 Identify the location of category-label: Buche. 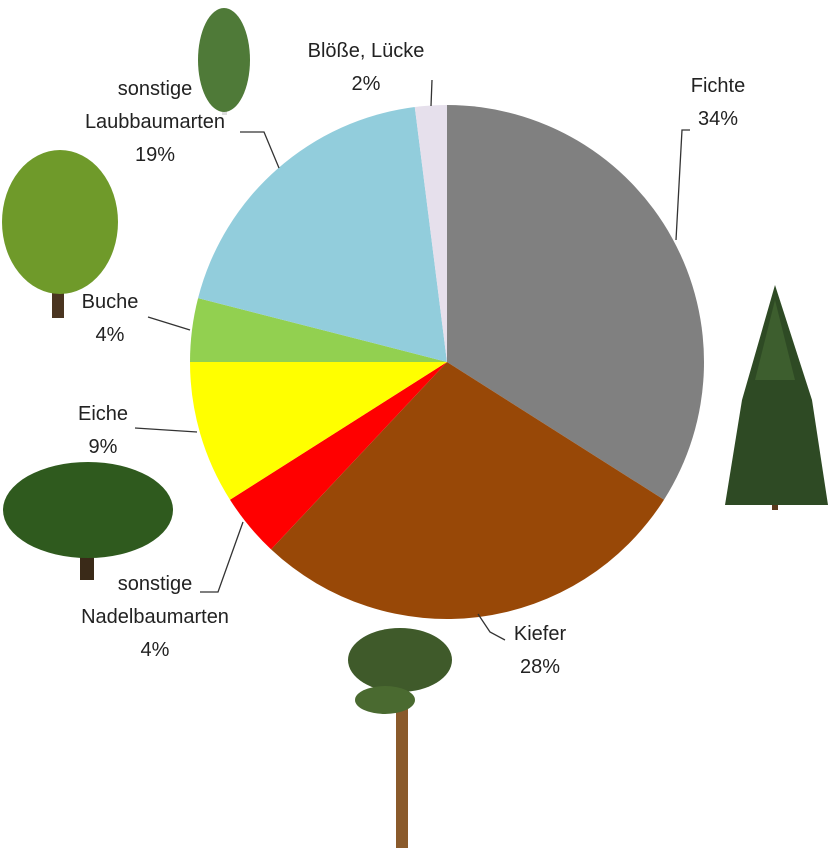
(110, 302).